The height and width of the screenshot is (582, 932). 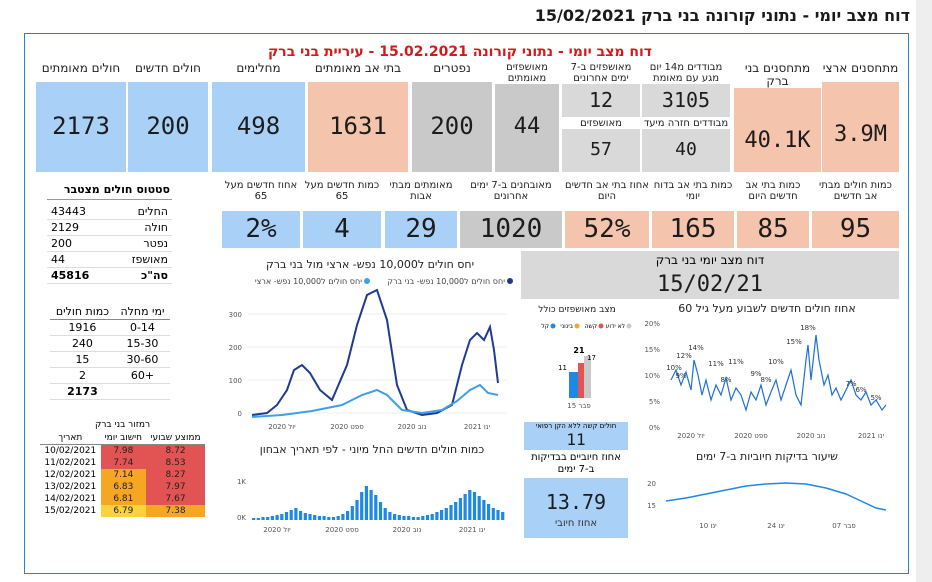 What do you see at coordinates (70, 511) in the screenshot?
I see `traffic-date: 15/02/2021` at bounding box center [70, 511].